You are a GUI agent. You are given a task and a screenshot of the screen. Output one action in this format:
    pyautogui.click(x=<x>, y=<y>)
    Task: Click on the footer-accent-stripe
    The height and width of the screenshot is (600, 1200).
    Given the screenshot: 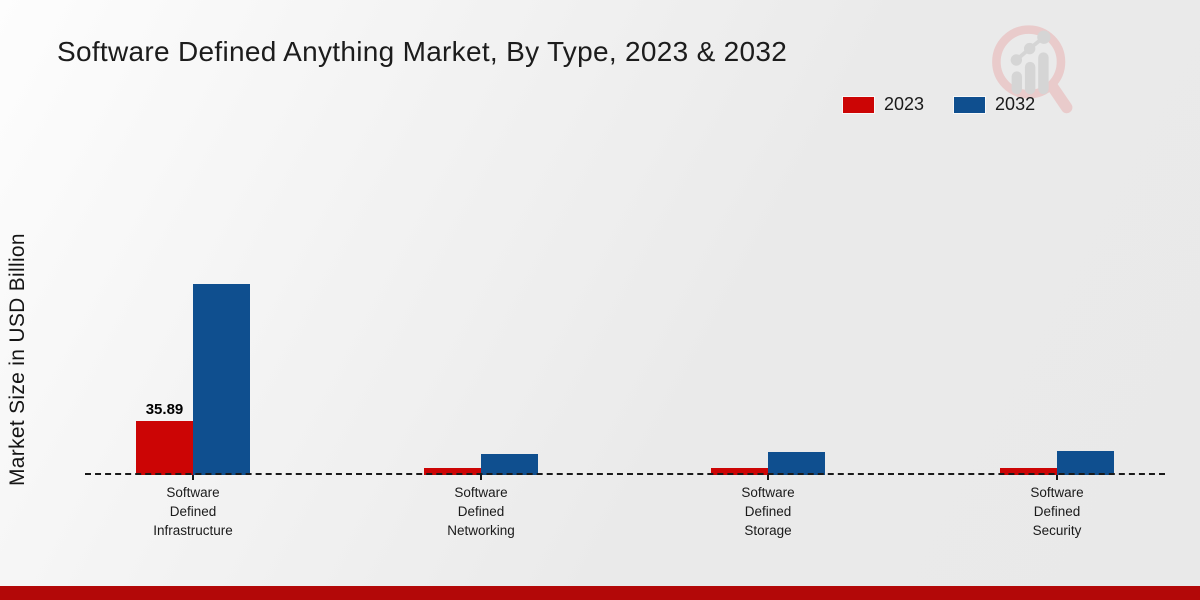 What is the action you would take?
    pyautogui.click(x=600, y=593)
    